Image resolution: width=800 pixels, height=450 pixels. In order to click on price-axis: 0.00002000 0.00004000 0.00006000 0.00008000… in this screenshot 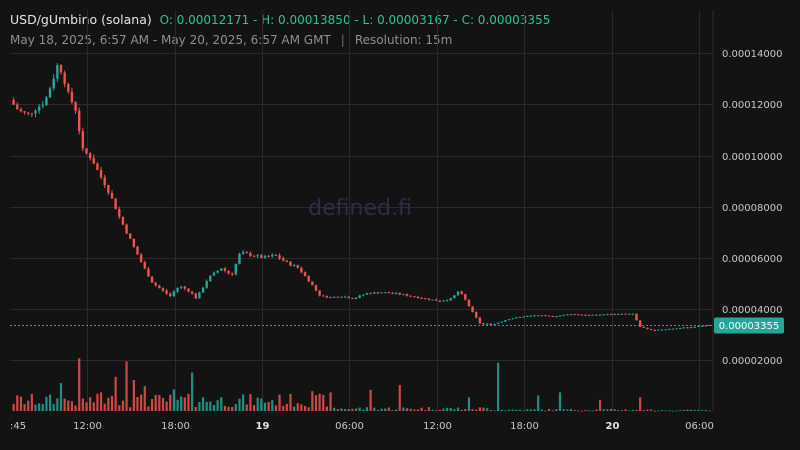, I will do `click(752, 208)`.